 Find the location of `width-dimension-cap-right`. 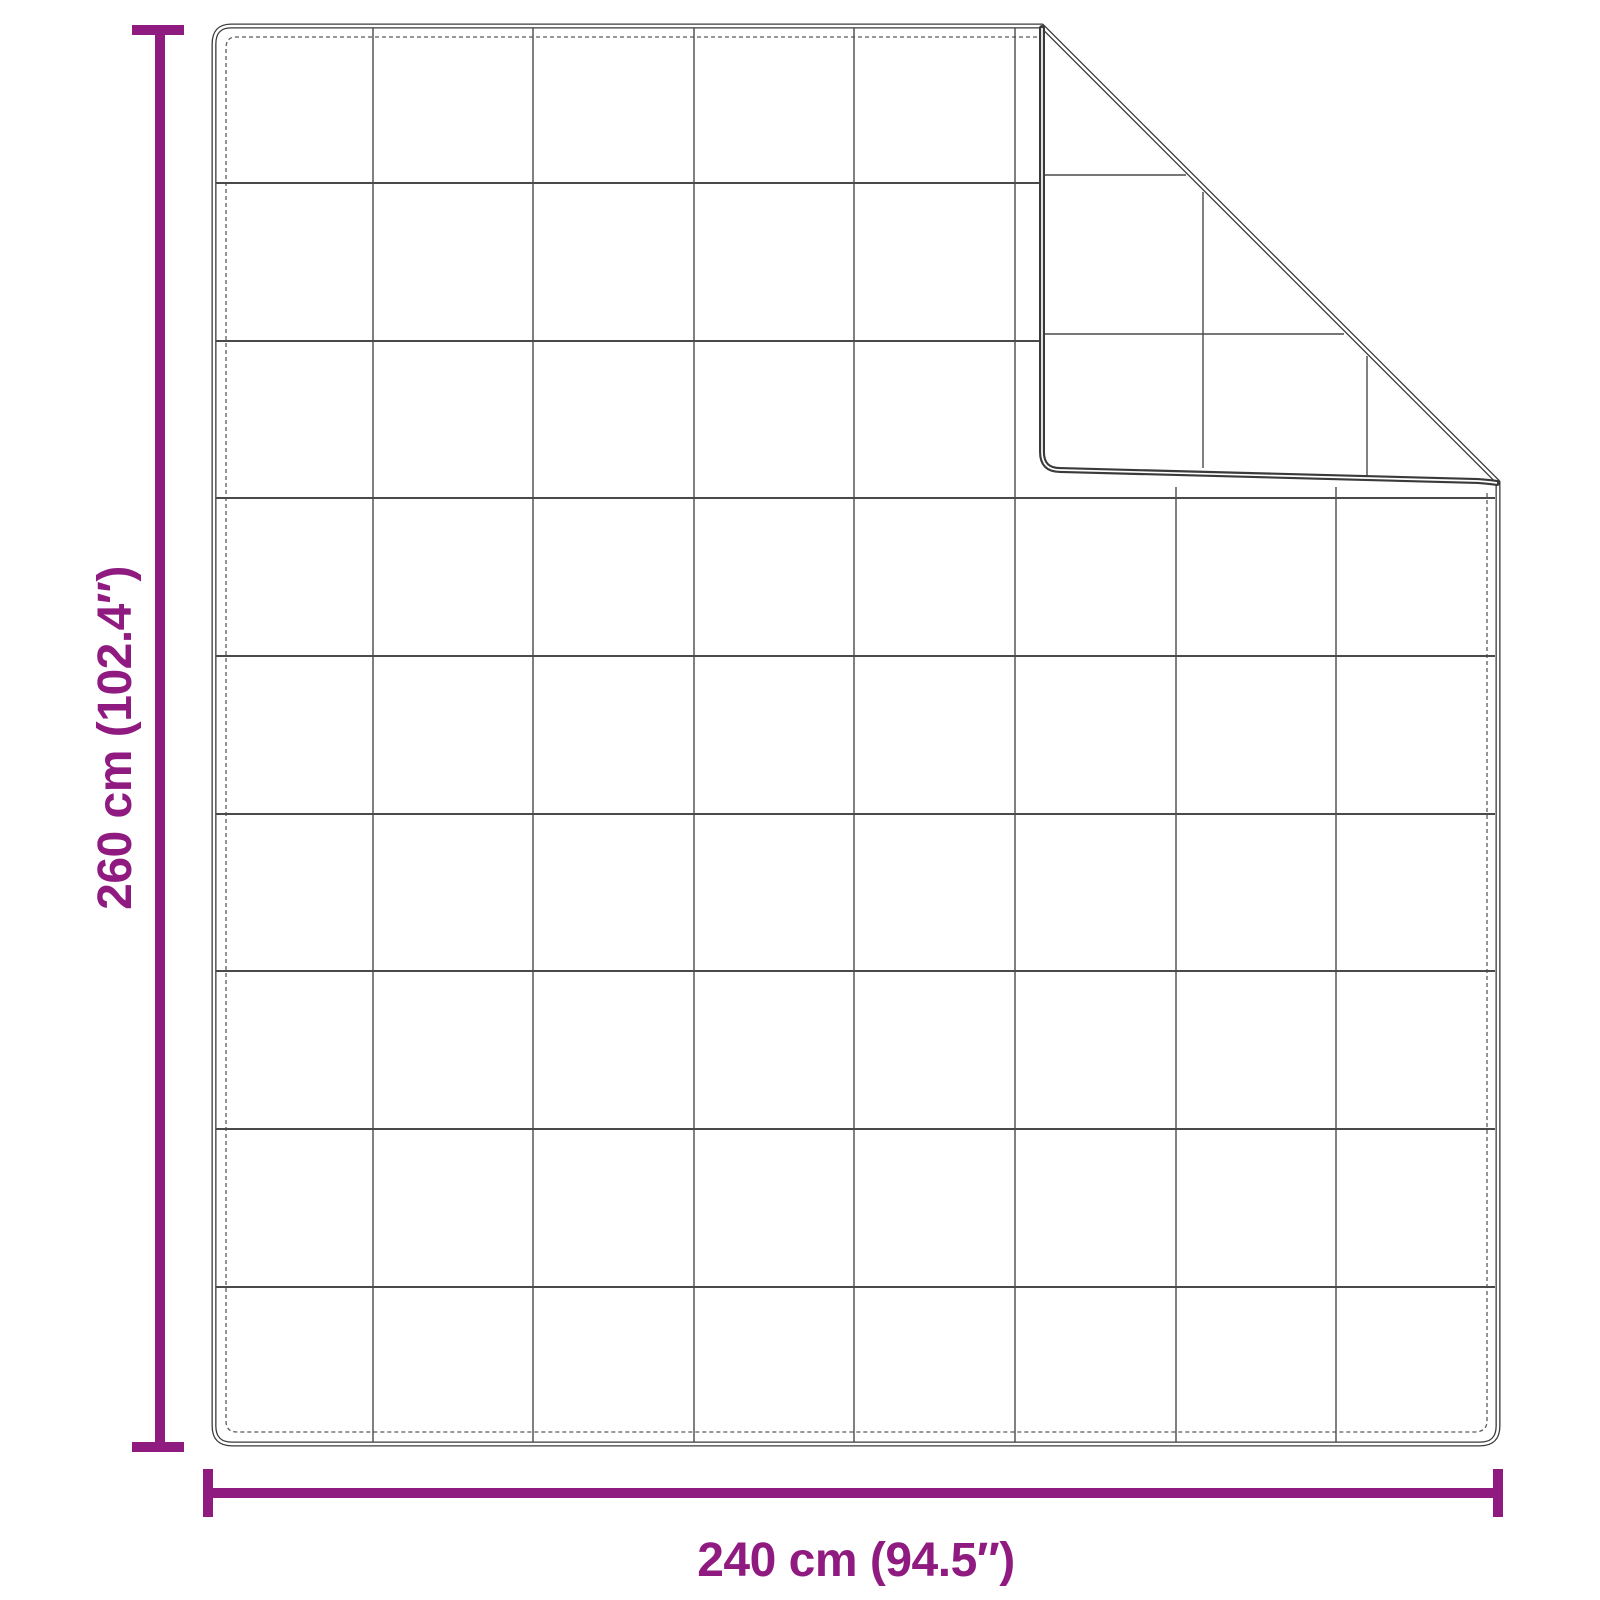

width-dimension-cap-right is located at coordinates (1498, 1493).